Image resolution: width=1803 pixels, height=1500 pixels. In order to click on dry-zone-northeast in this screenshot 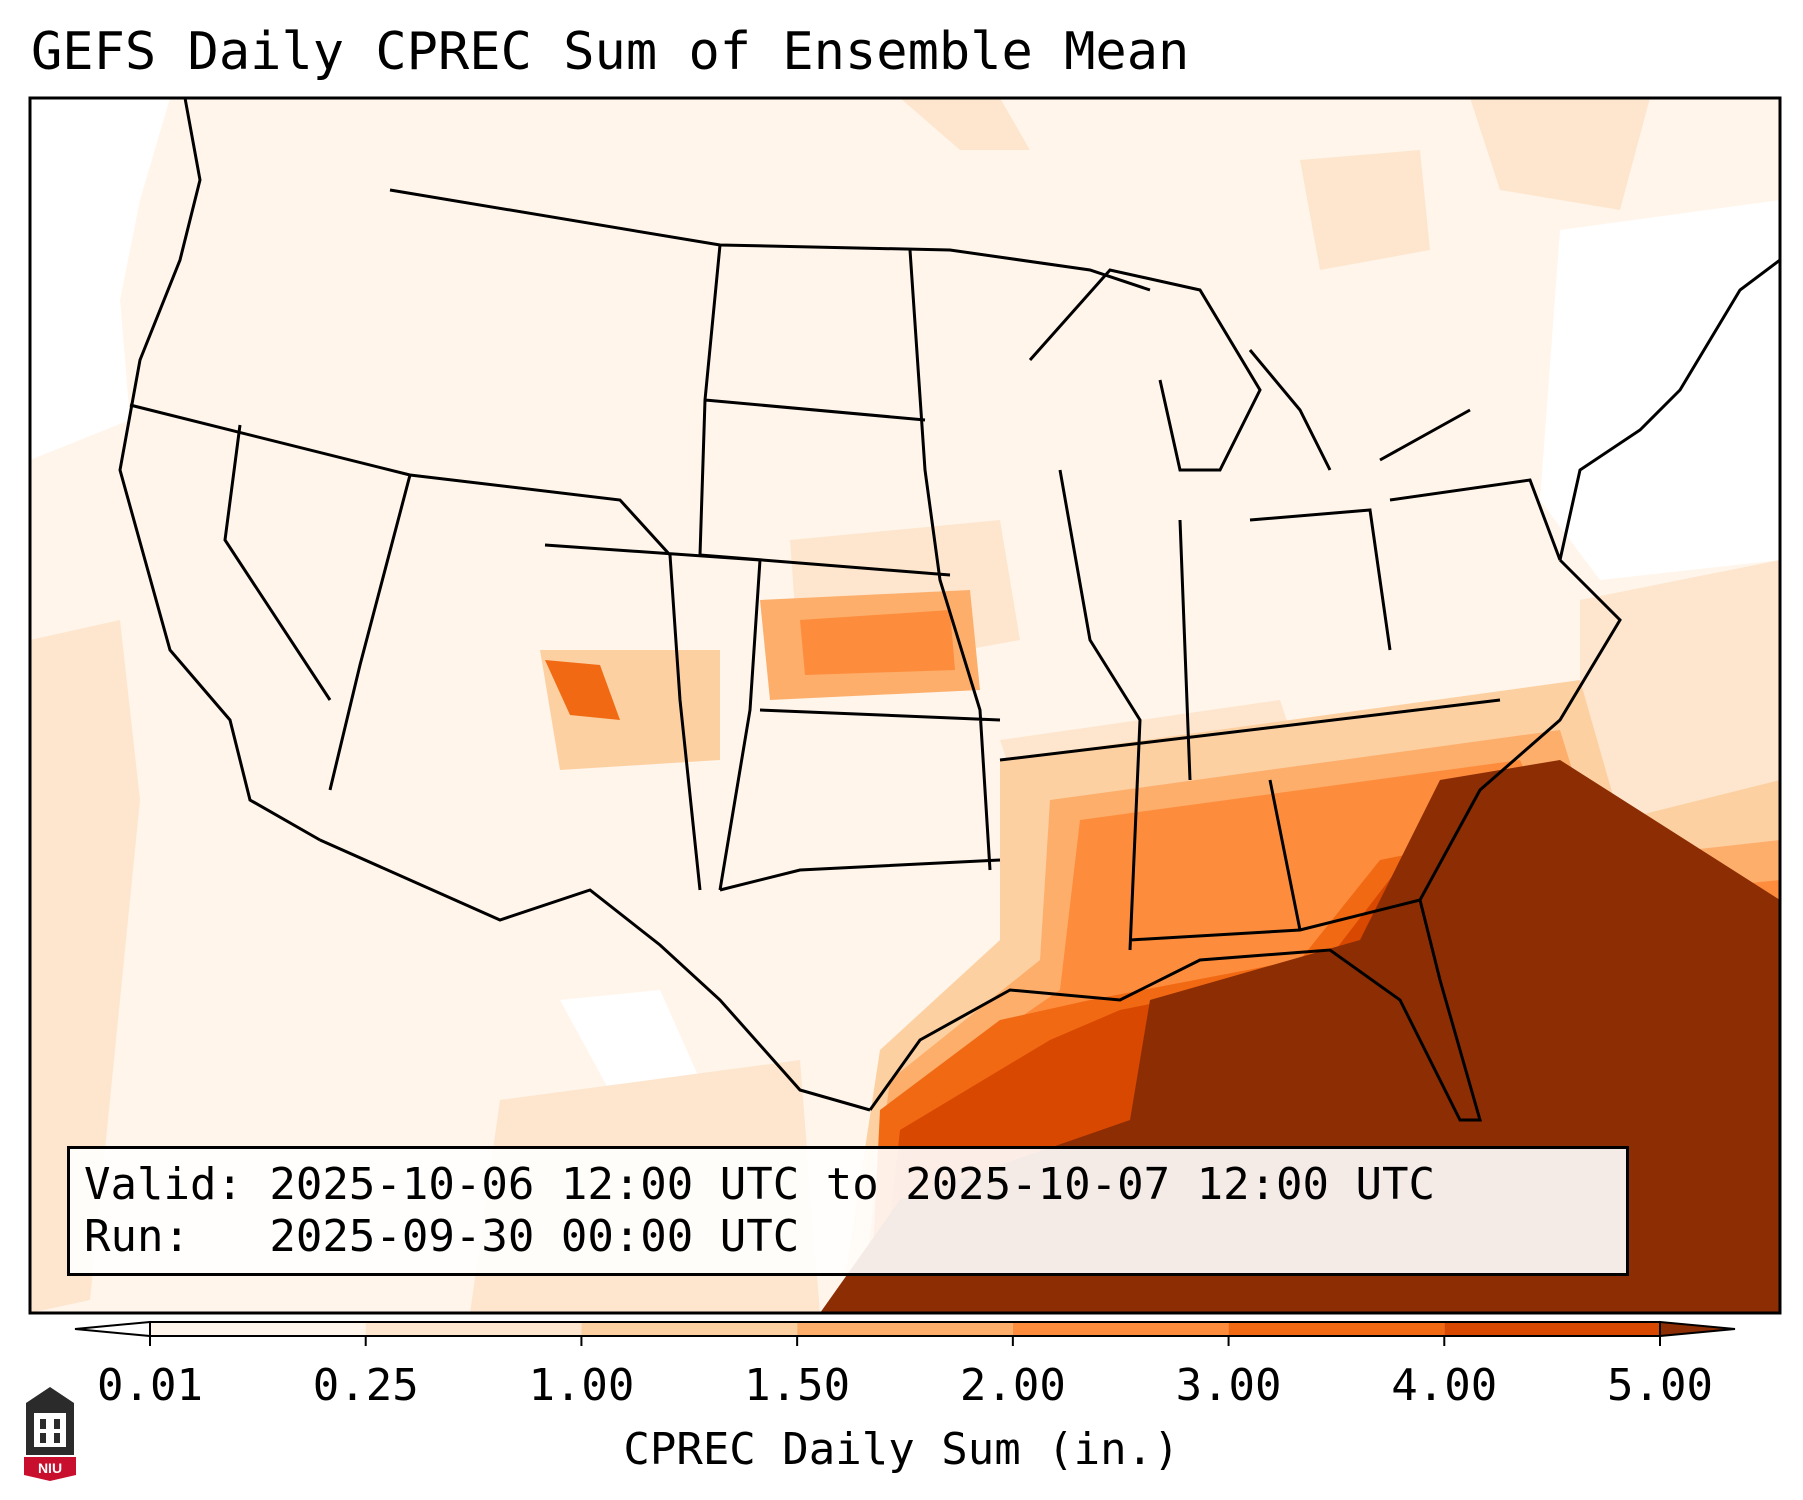, I will do `click(1660, 390)`.